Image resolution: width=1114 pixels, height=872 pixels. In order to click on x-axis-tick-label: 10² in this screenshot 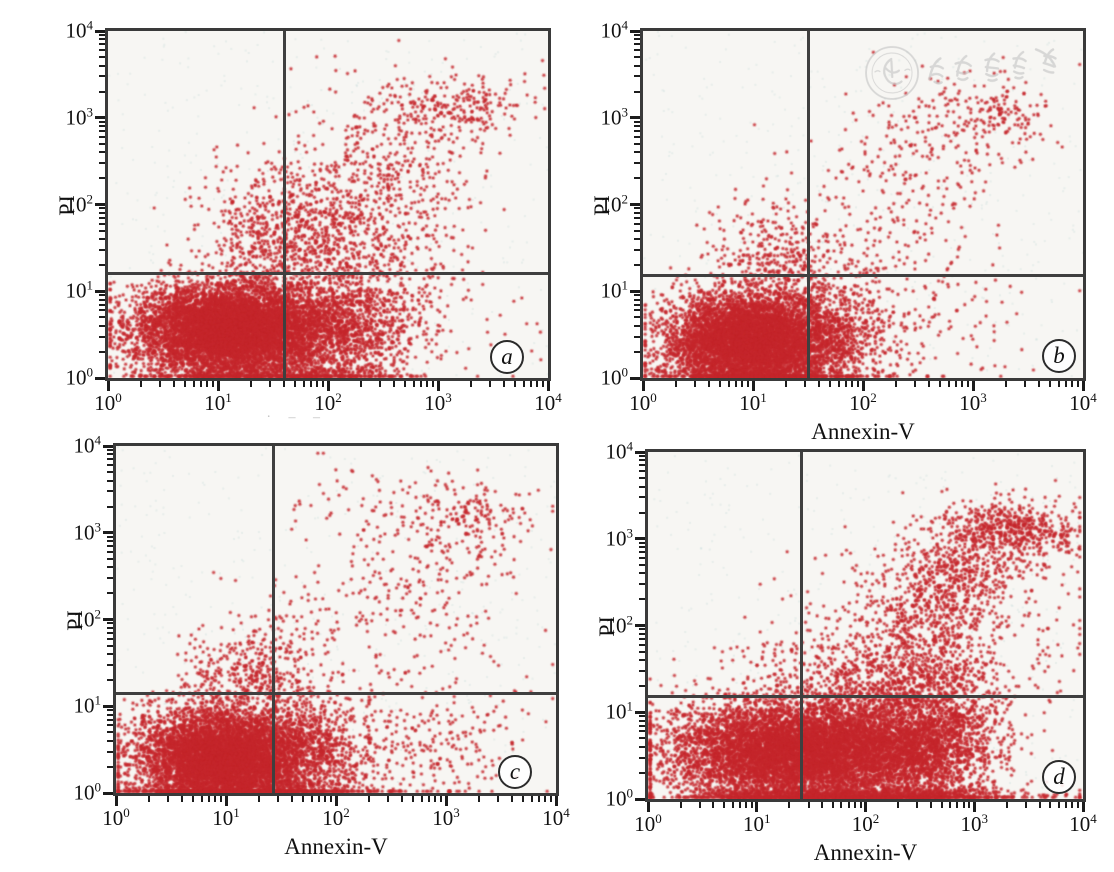, I will do `click(865, 823)`.